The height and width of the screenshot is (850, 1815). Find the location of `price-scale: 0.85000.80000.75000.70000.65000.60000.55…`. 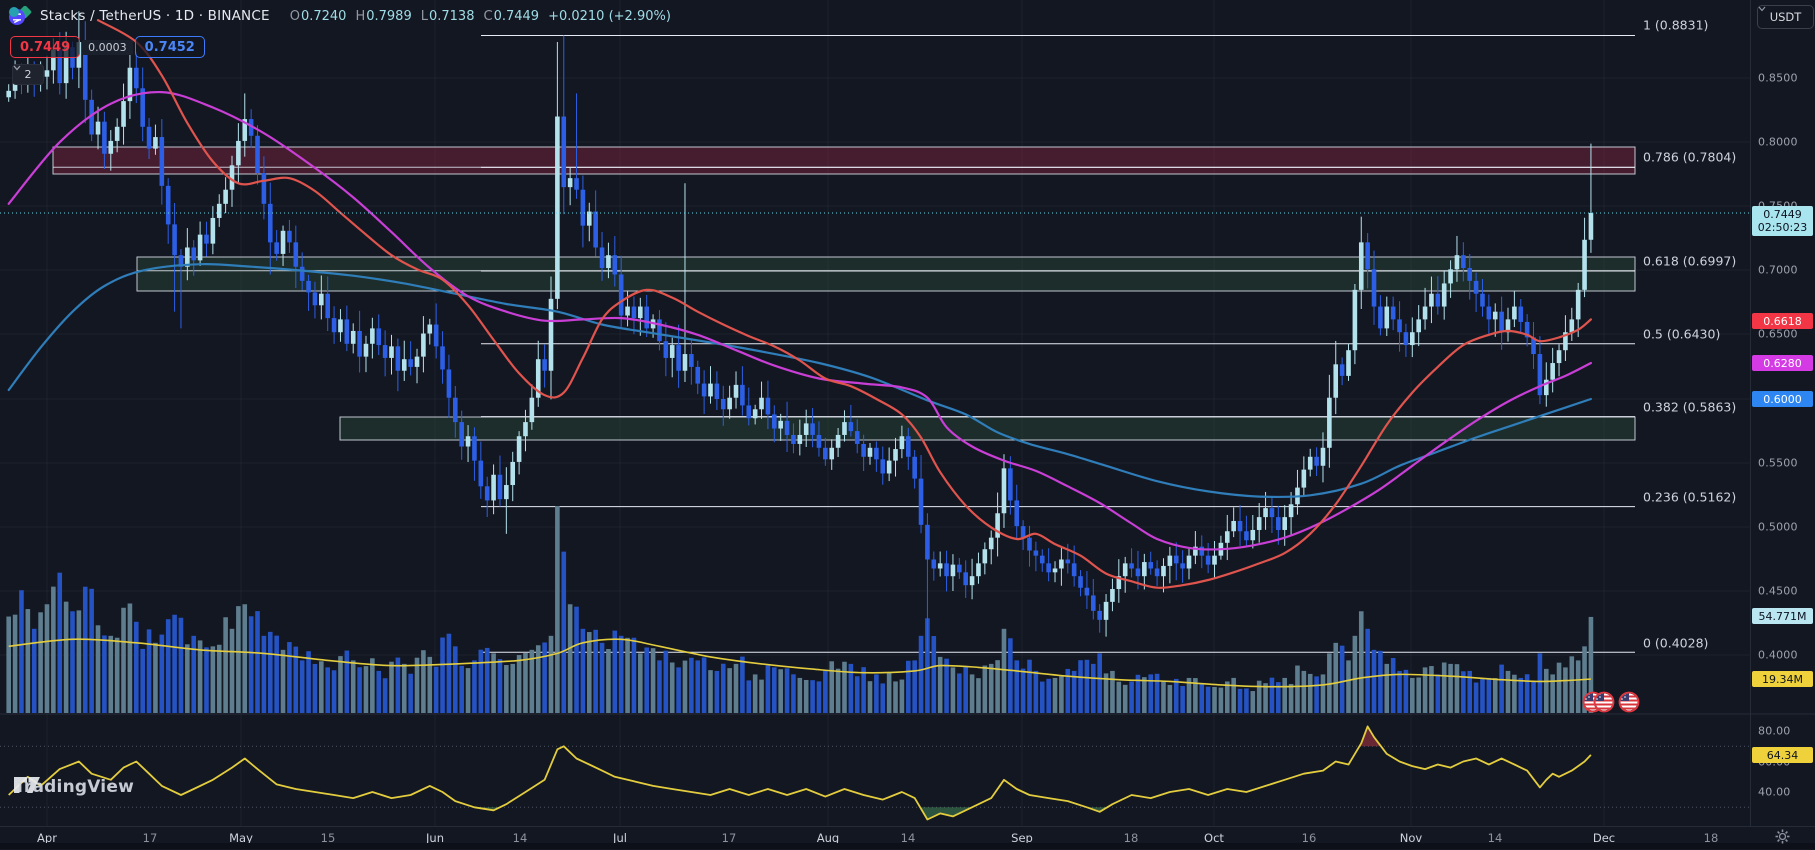

price-scale: 0.85000.80000.75000.70000.65000.60000.55… is located at coordinates (1782, 413).